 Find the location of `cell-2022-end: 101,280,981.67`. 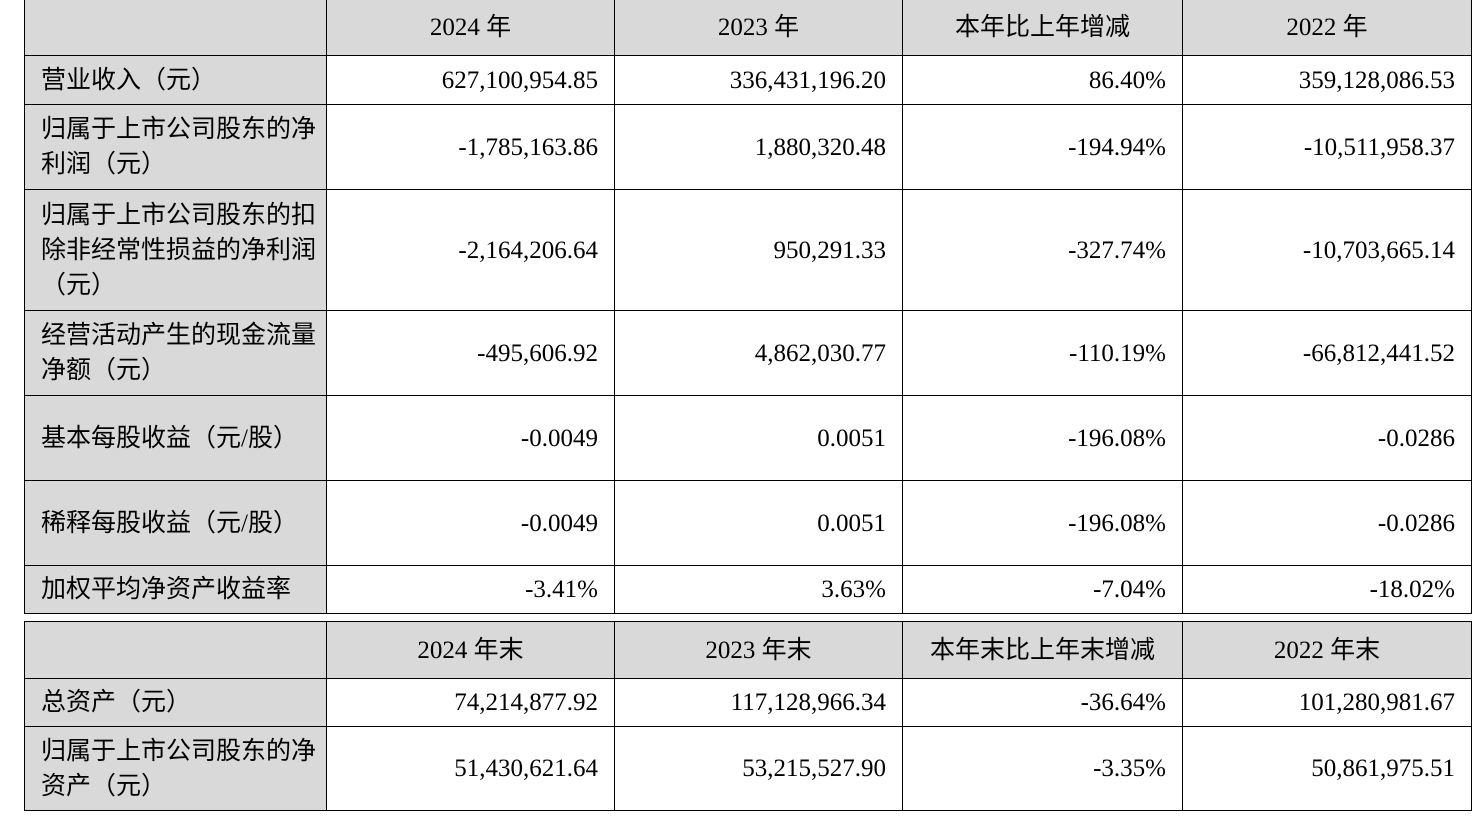

cell-2022-end: 101,280,981.67 is located at coordinates (1327, 702).